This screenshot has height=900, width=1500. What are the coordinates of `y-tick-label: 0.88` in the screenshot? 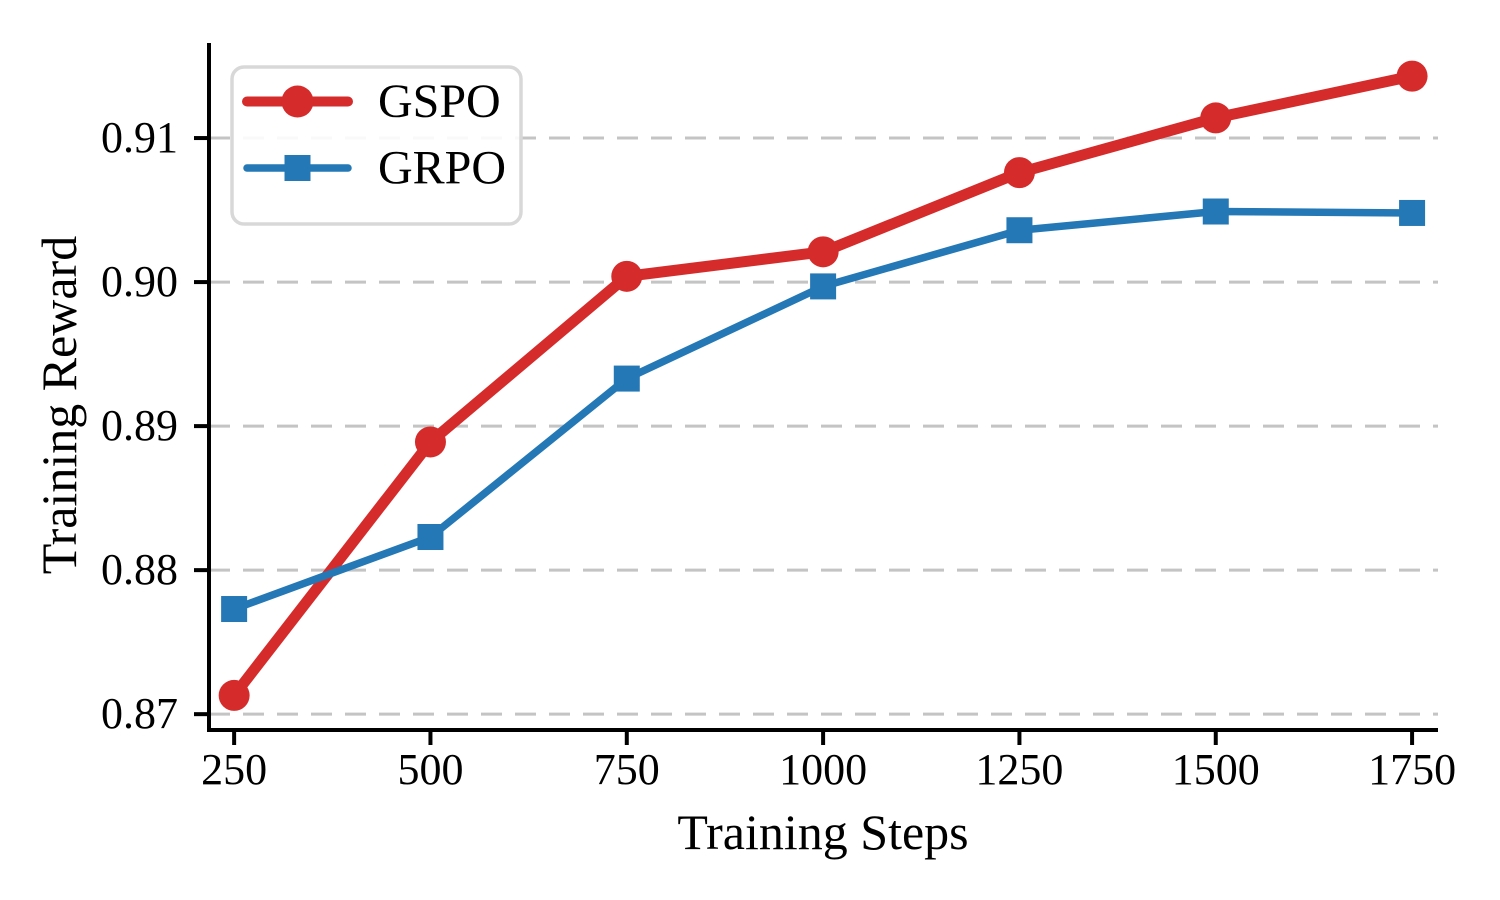 It's located at (139, 569).